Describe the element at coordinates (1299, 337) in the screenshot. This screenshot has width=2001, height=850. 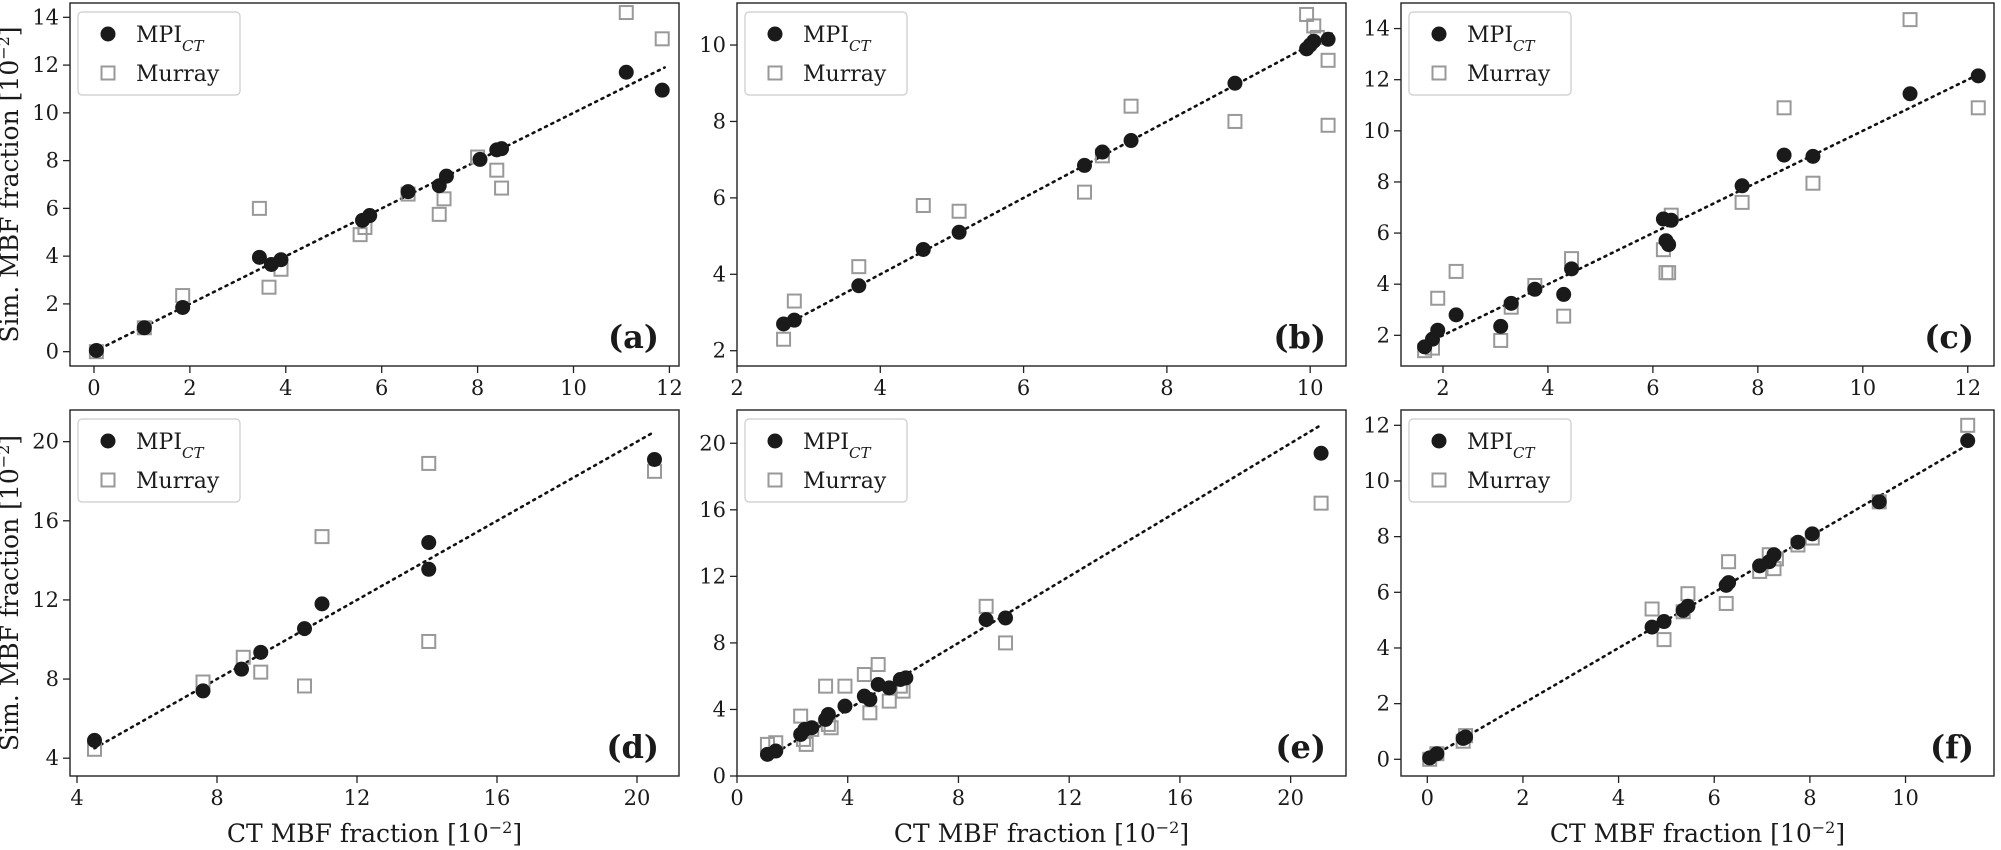
I see `panel-letter: (b)` at that location.